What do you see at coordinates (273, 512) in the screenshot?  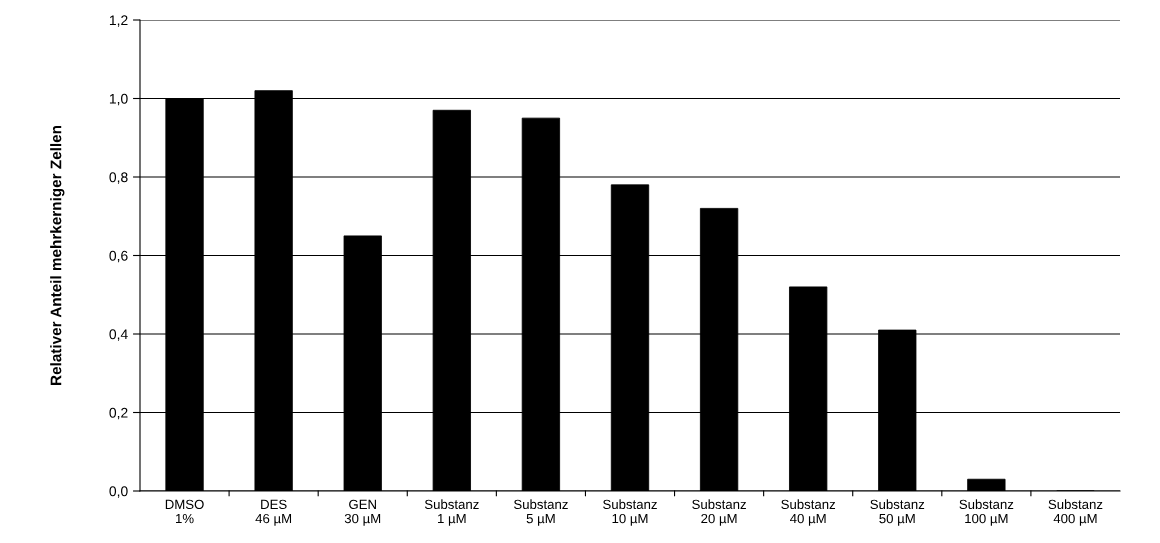 I see `x-tick-label: DES 46 µM` at bounding box center [273, 512].